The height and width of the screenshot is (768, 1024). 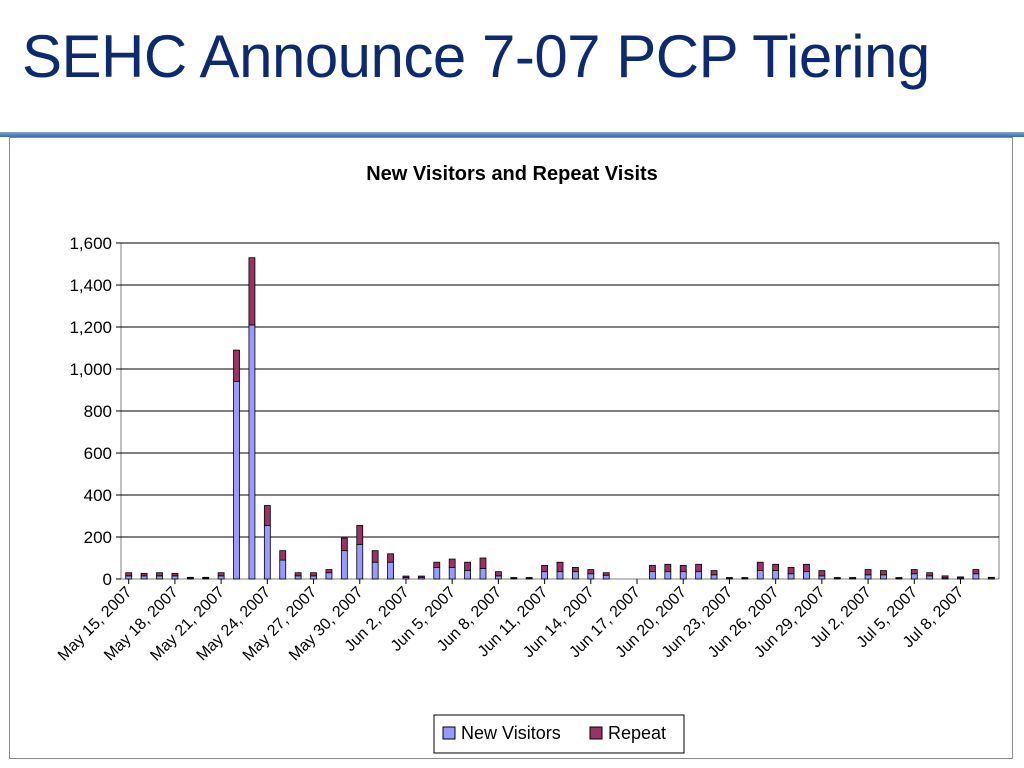 What do you see at coordinates (476, 56) in the screenshot?
I see `slide-title: SEHC Announce 7-07 PCP Tiering` at bounding box center [476, 56].